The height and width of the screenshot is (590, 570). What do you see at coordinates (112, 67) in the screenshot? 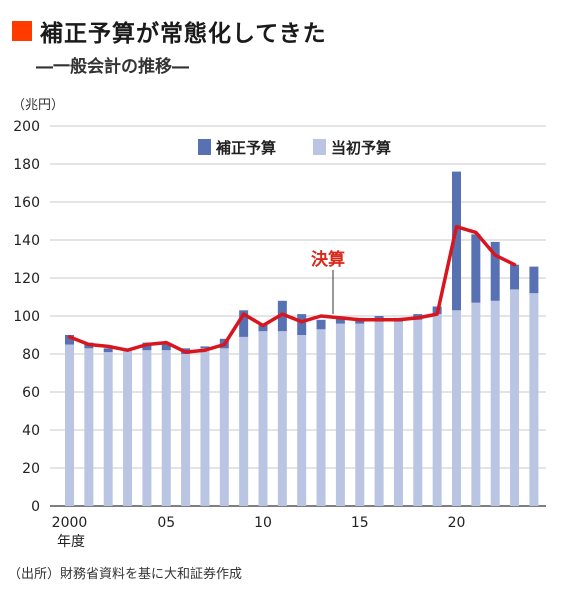
I see `chart-subtitle: ―一般会計の推移―` at bounding box center [112, 67].